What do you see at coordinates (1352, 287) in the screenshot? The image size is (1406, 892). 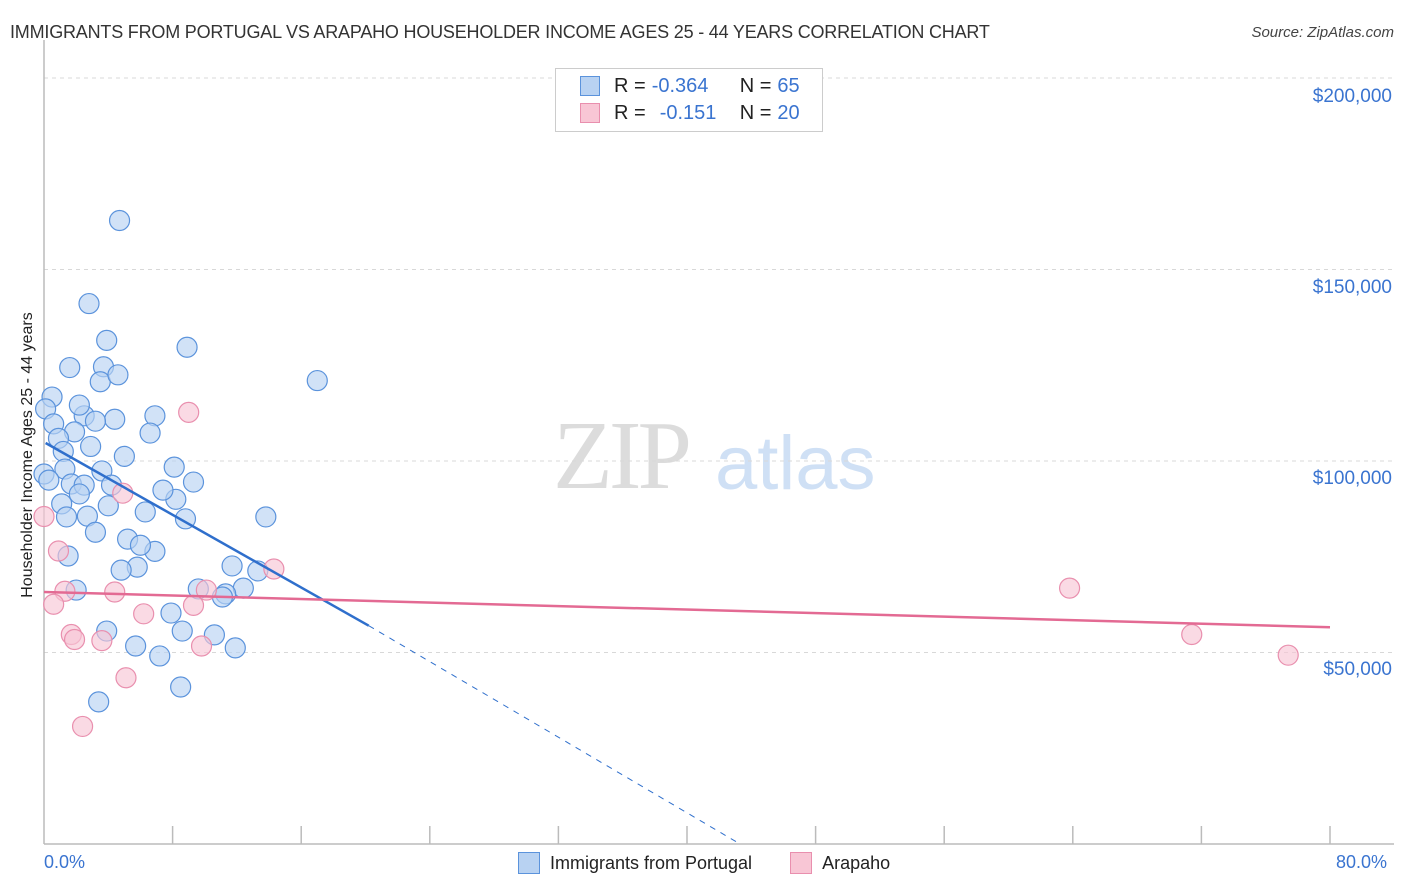 I see `y-tick-150000: $150,000` at bounding box center [1352, 287].